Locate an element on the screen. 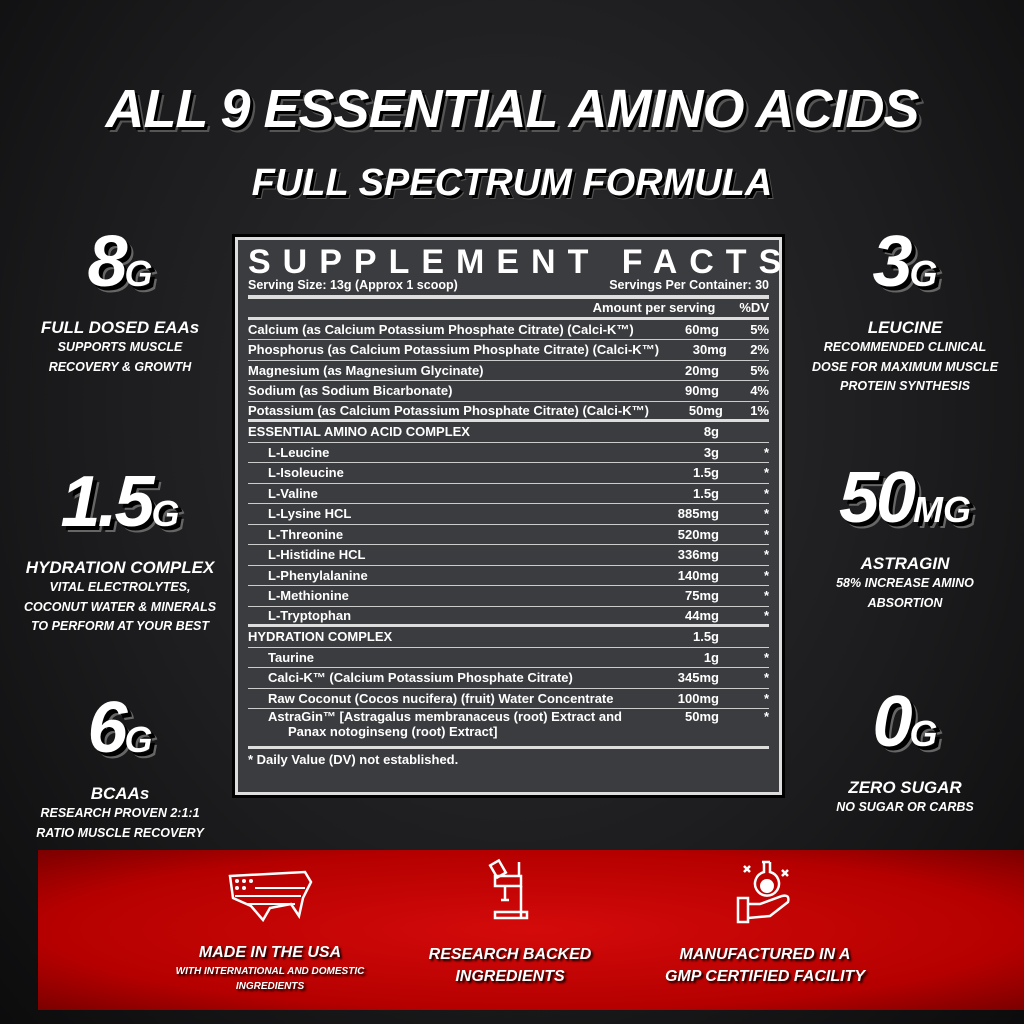 The width and height of the screenshot is (1024, 1024). facts-row: Sodium (as Sodium Bicarbonate) 90mg 4% is located at coordinates (508, 391).